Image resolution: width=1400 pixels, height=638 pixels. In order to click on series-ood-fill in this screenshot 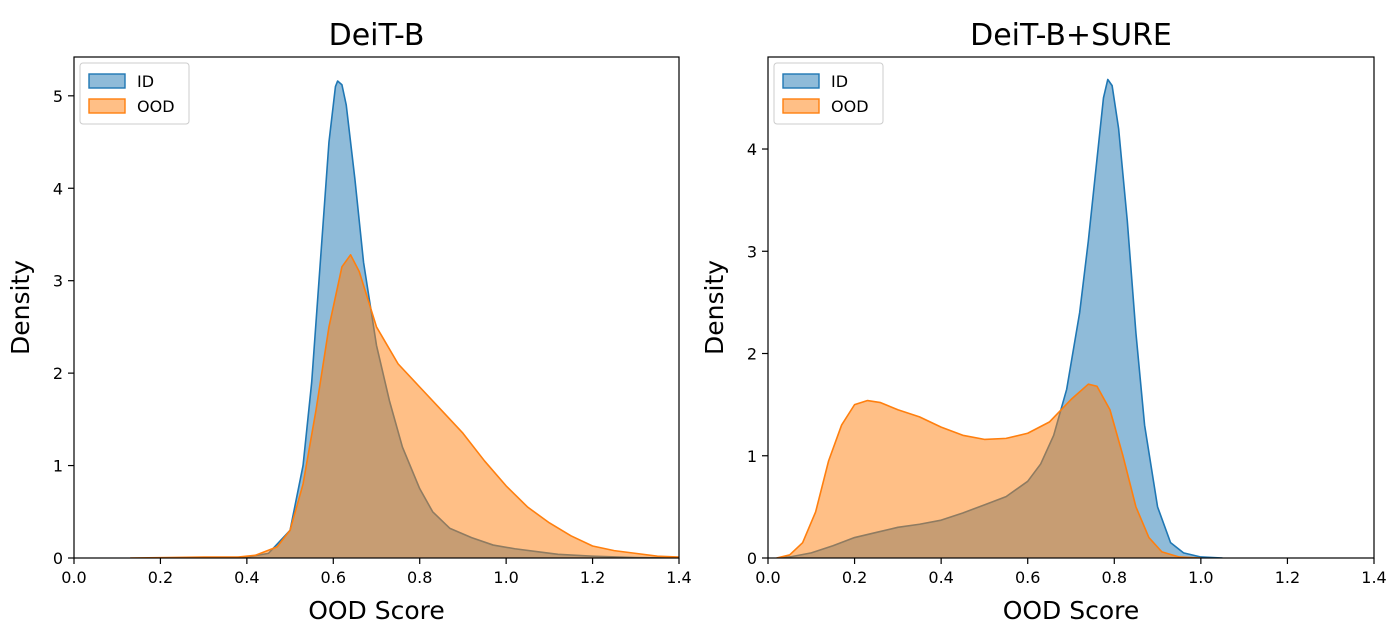, I will do `click(988, 471)`.